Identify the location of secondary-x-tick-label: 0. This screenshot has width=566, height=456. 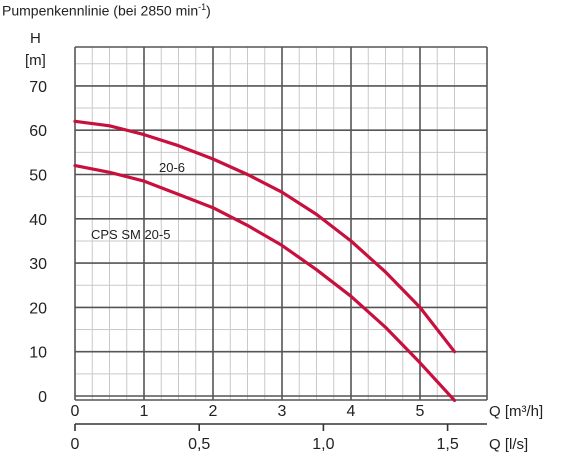
(75, 444).